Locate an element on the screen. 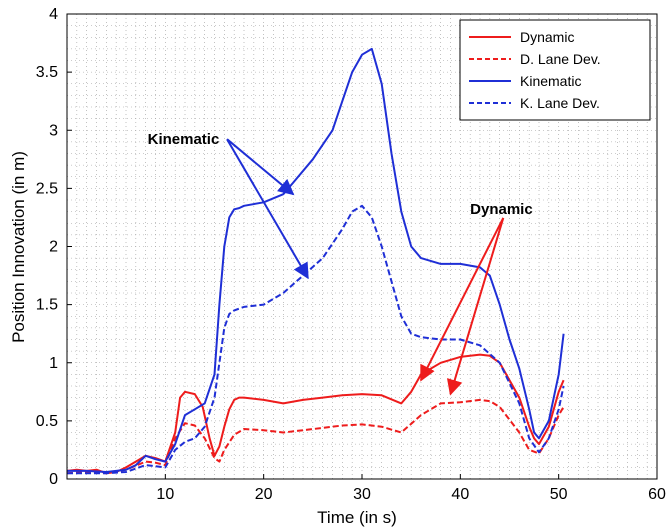 This screenshot has width=668, height=531. x-tick-label: 30 is located at coordinates (362, 494).